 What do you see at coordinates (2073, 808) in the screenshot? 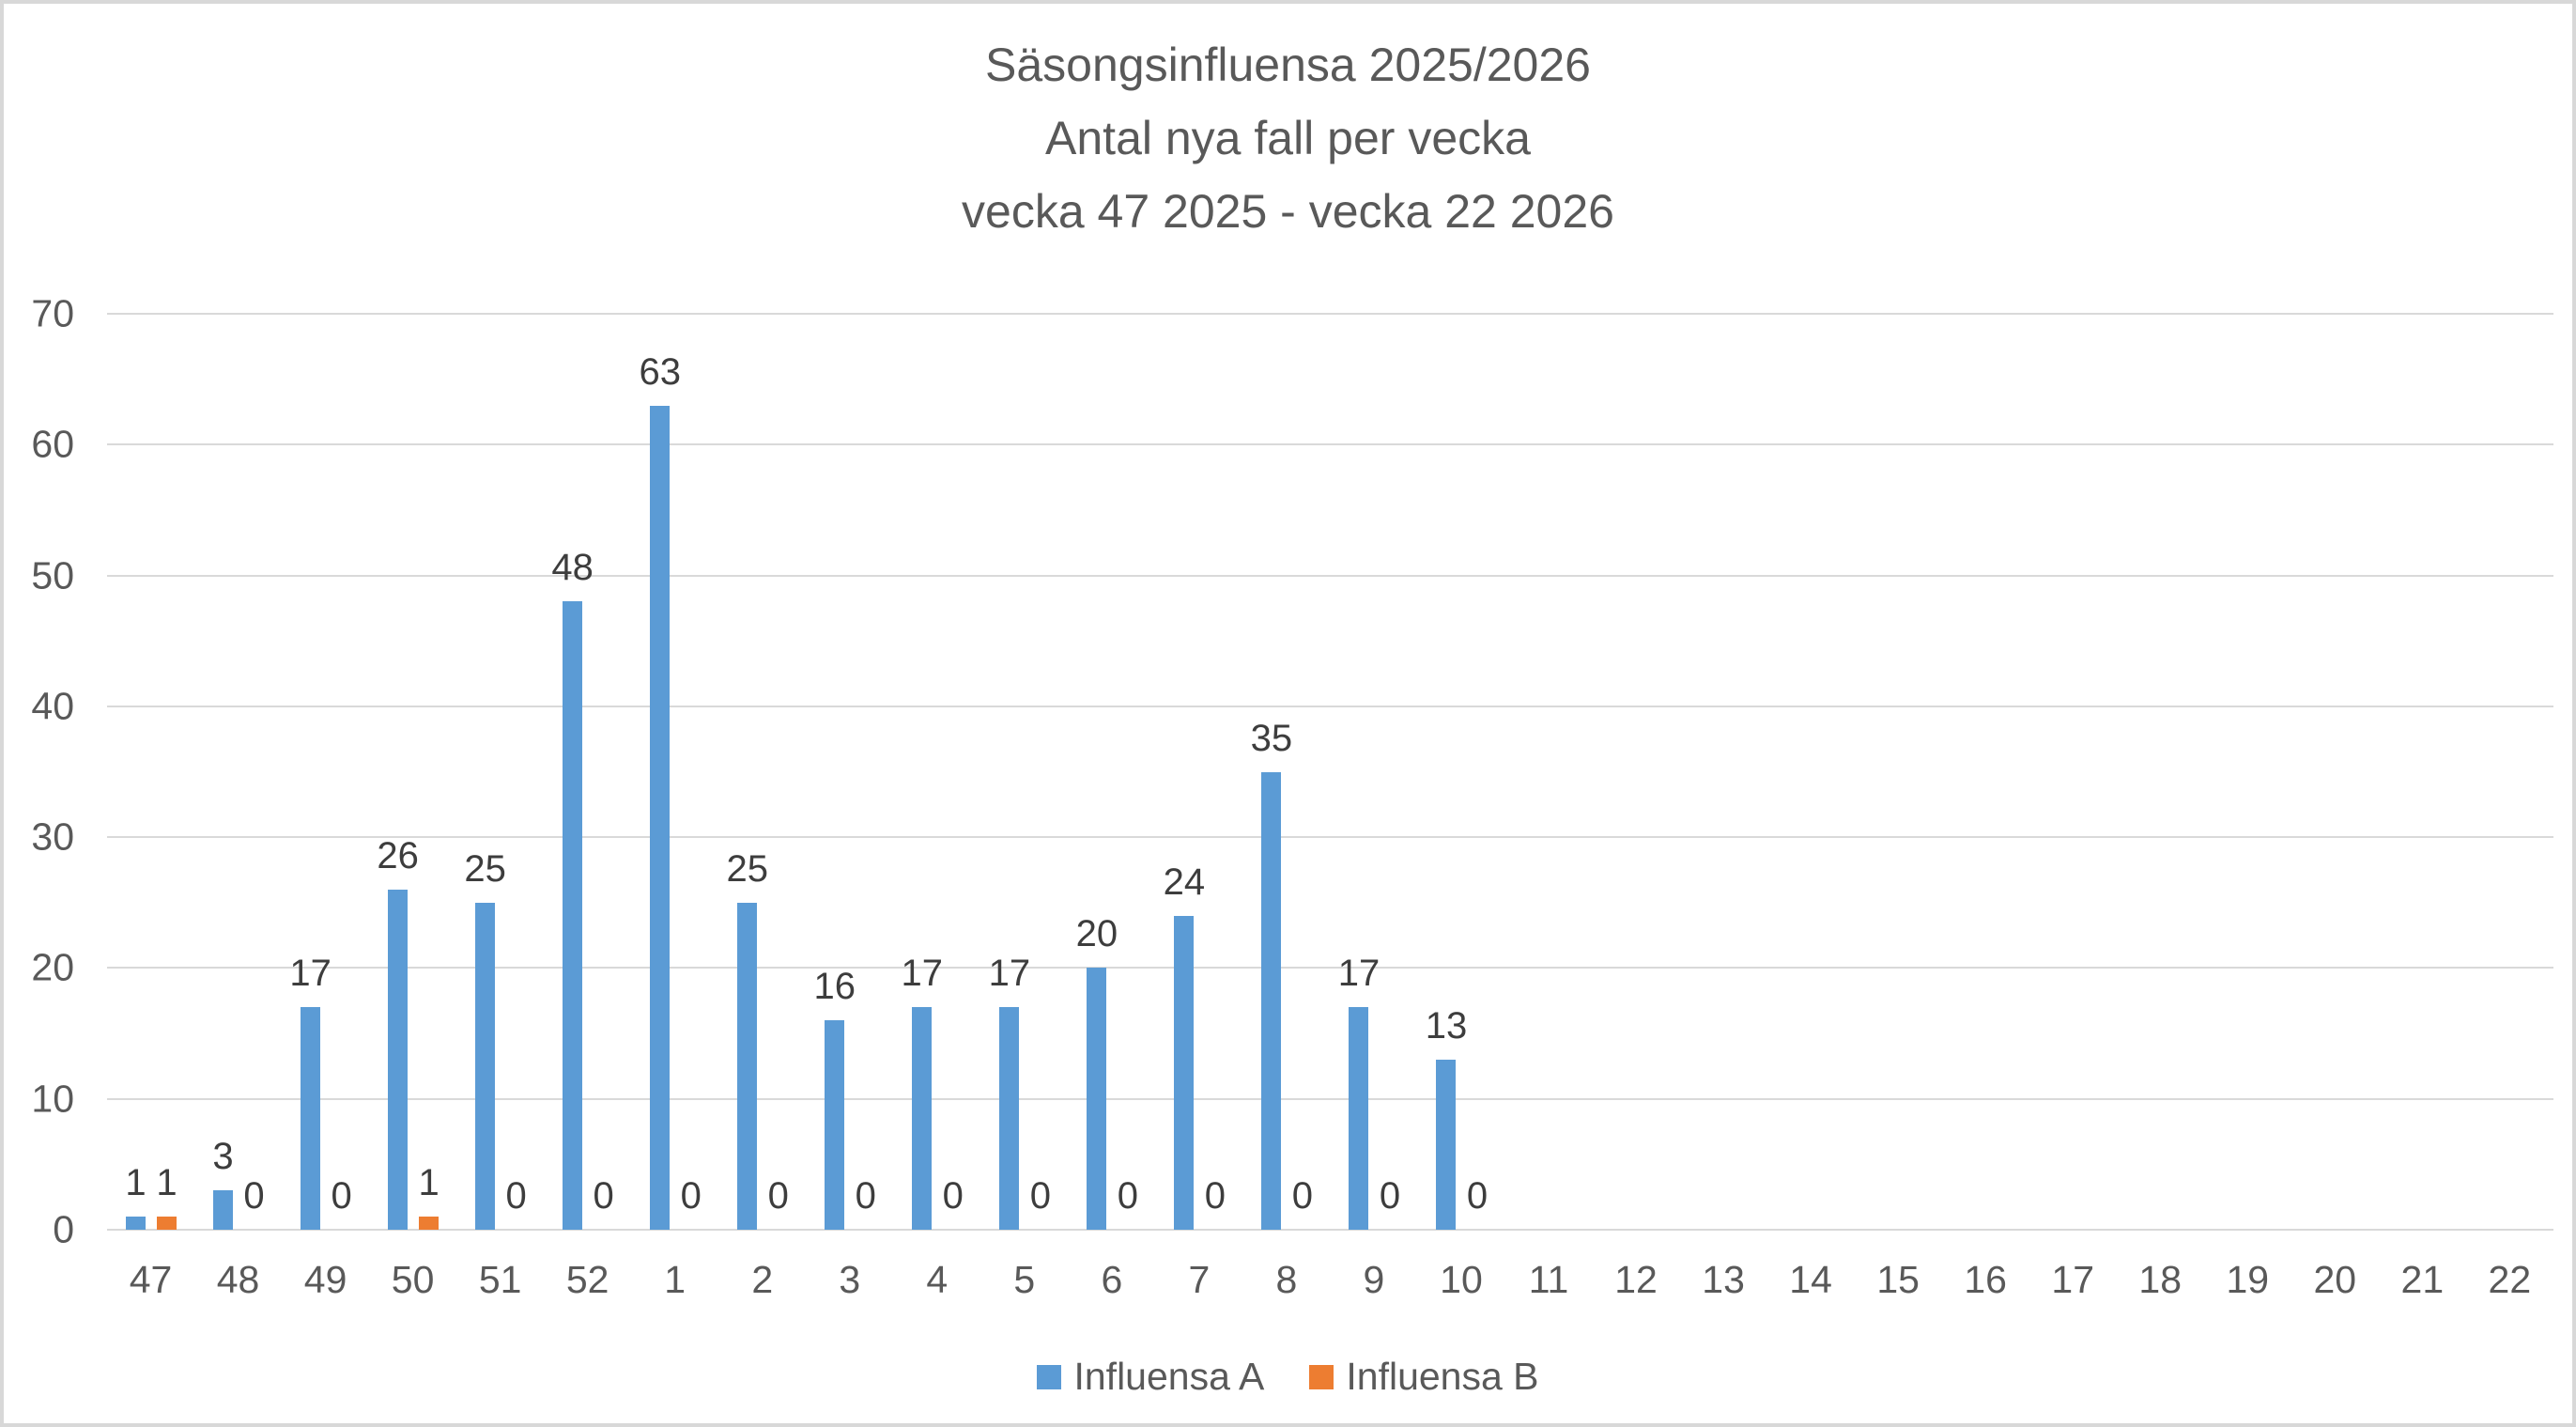
I see `category-group: 17` at bounding box center [2073, 808].